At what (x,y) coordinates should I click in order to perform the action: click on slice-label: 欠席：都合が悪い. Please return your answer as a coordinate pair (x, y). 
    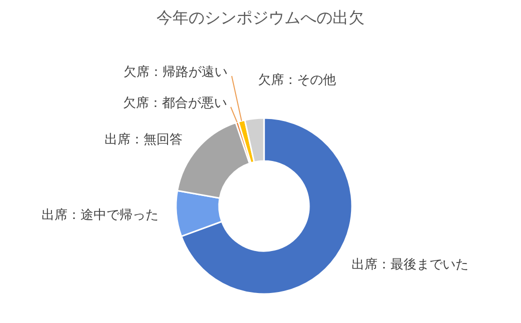
    Looking at the image, I should click on (174, 103).